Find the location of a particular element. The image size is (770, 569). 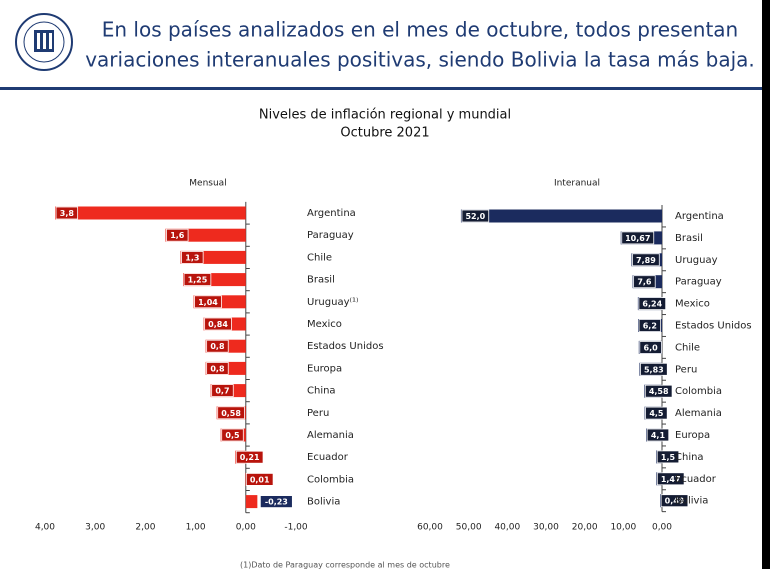

category-label: Uruguay⁽¹⁾ is located at coordinates (332, 302).